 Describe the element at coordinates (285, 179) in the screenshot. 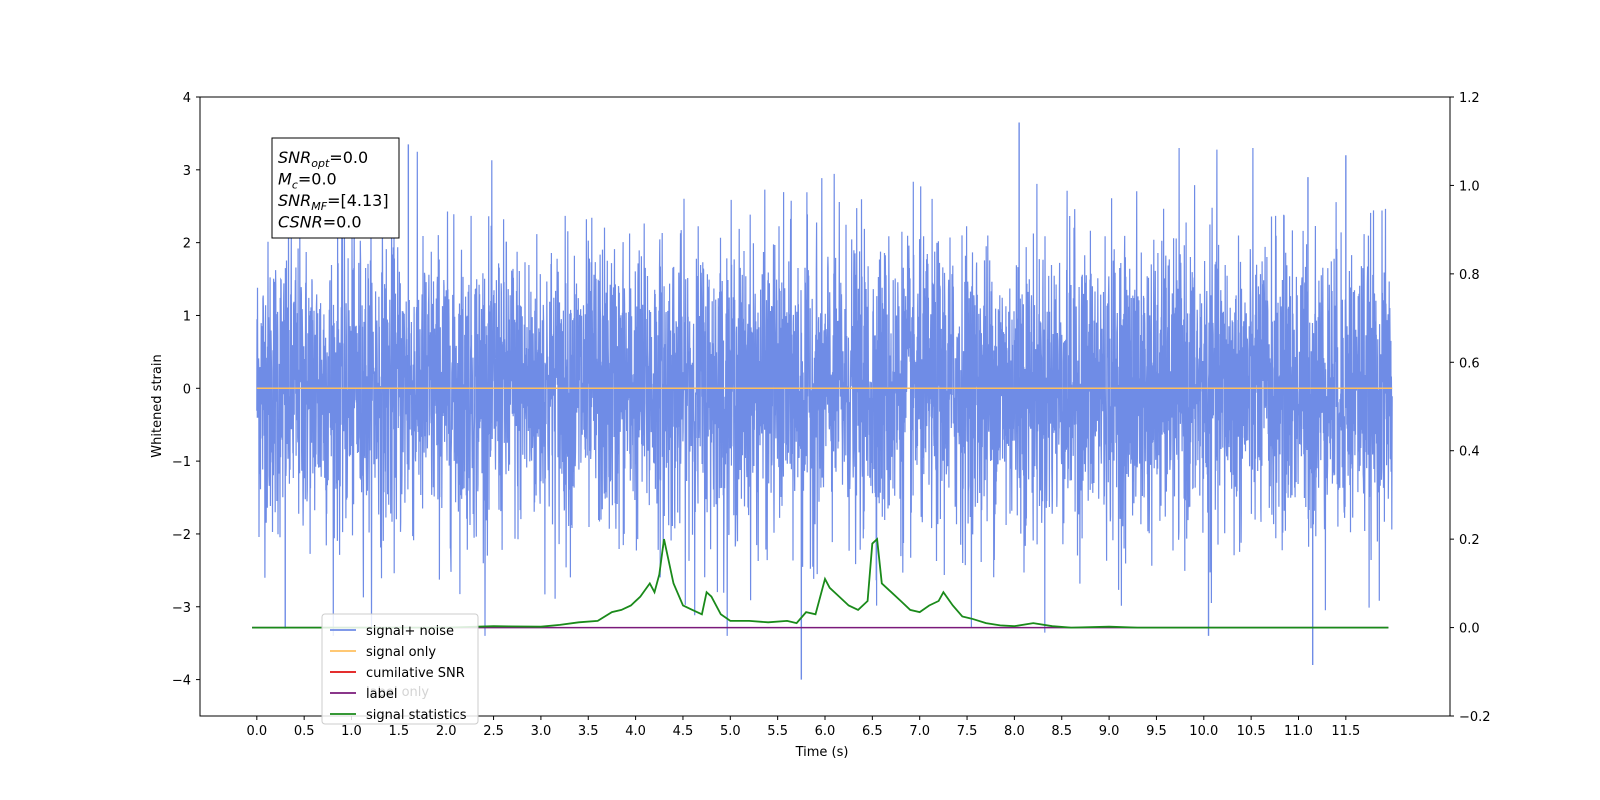

I see `annotation-symbol: M` at that location.